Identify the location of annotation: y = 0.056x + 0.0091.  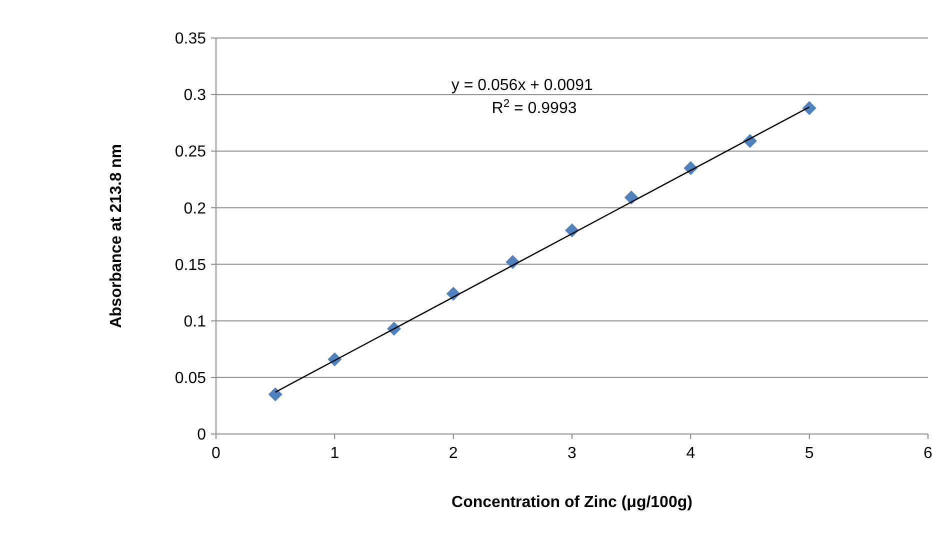
(522, 85).